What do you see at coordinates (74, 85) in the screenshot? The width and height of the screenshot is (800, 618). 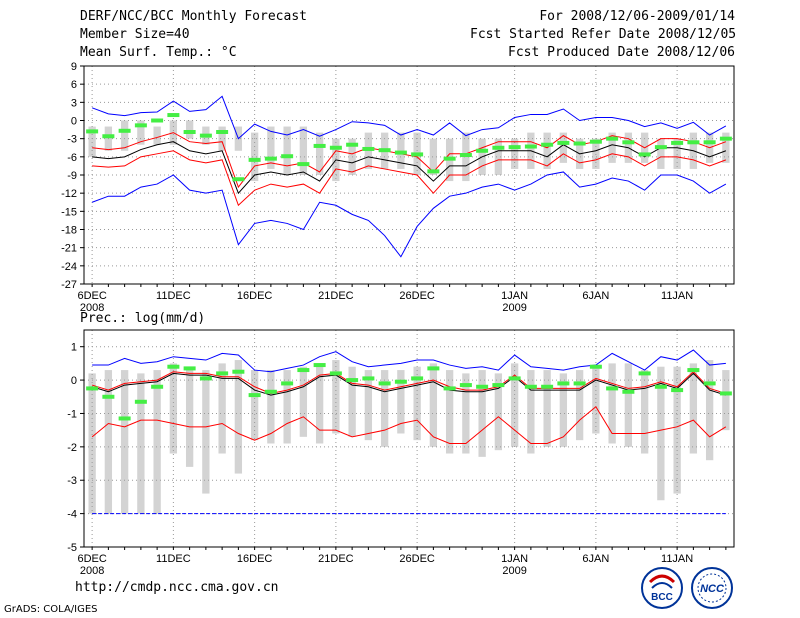 I see `y-tick-label: 6` at bounding box center [74, 85].